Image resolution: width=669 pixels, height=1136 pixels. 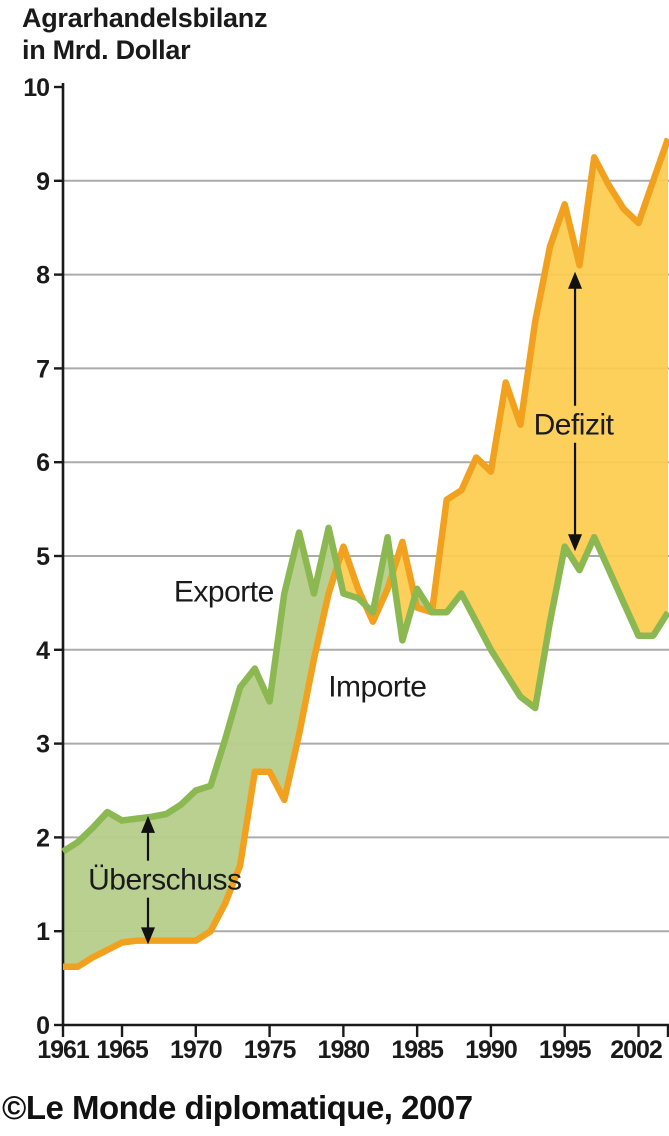 I want to click on y-tick-label: 6, so click(x=42, y=463).